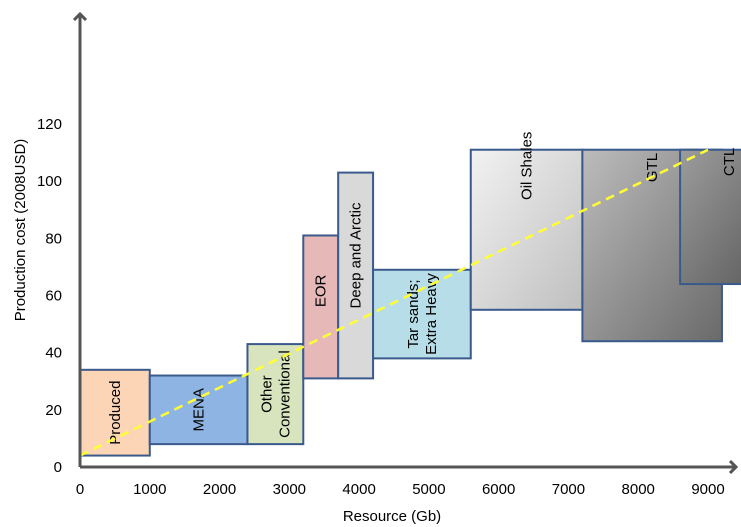  What do you see at coordinates (49, 124) in the screenshot?
I see `y-tick-label: 120` at bounding box center [49, 124].